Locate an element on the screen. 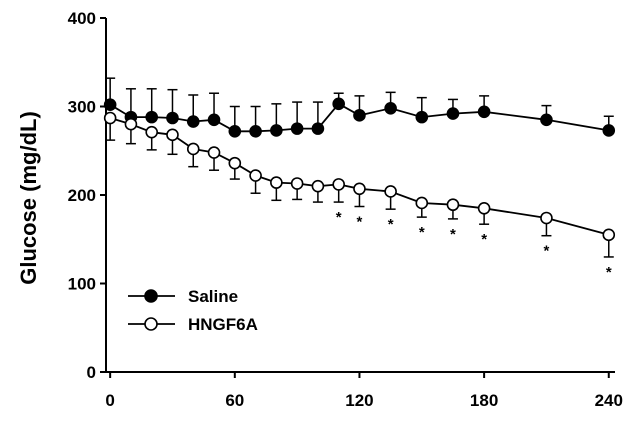 The height and width of the screenshot is (427, 640). legend-label: Saline is located at coordinates (213, 296).